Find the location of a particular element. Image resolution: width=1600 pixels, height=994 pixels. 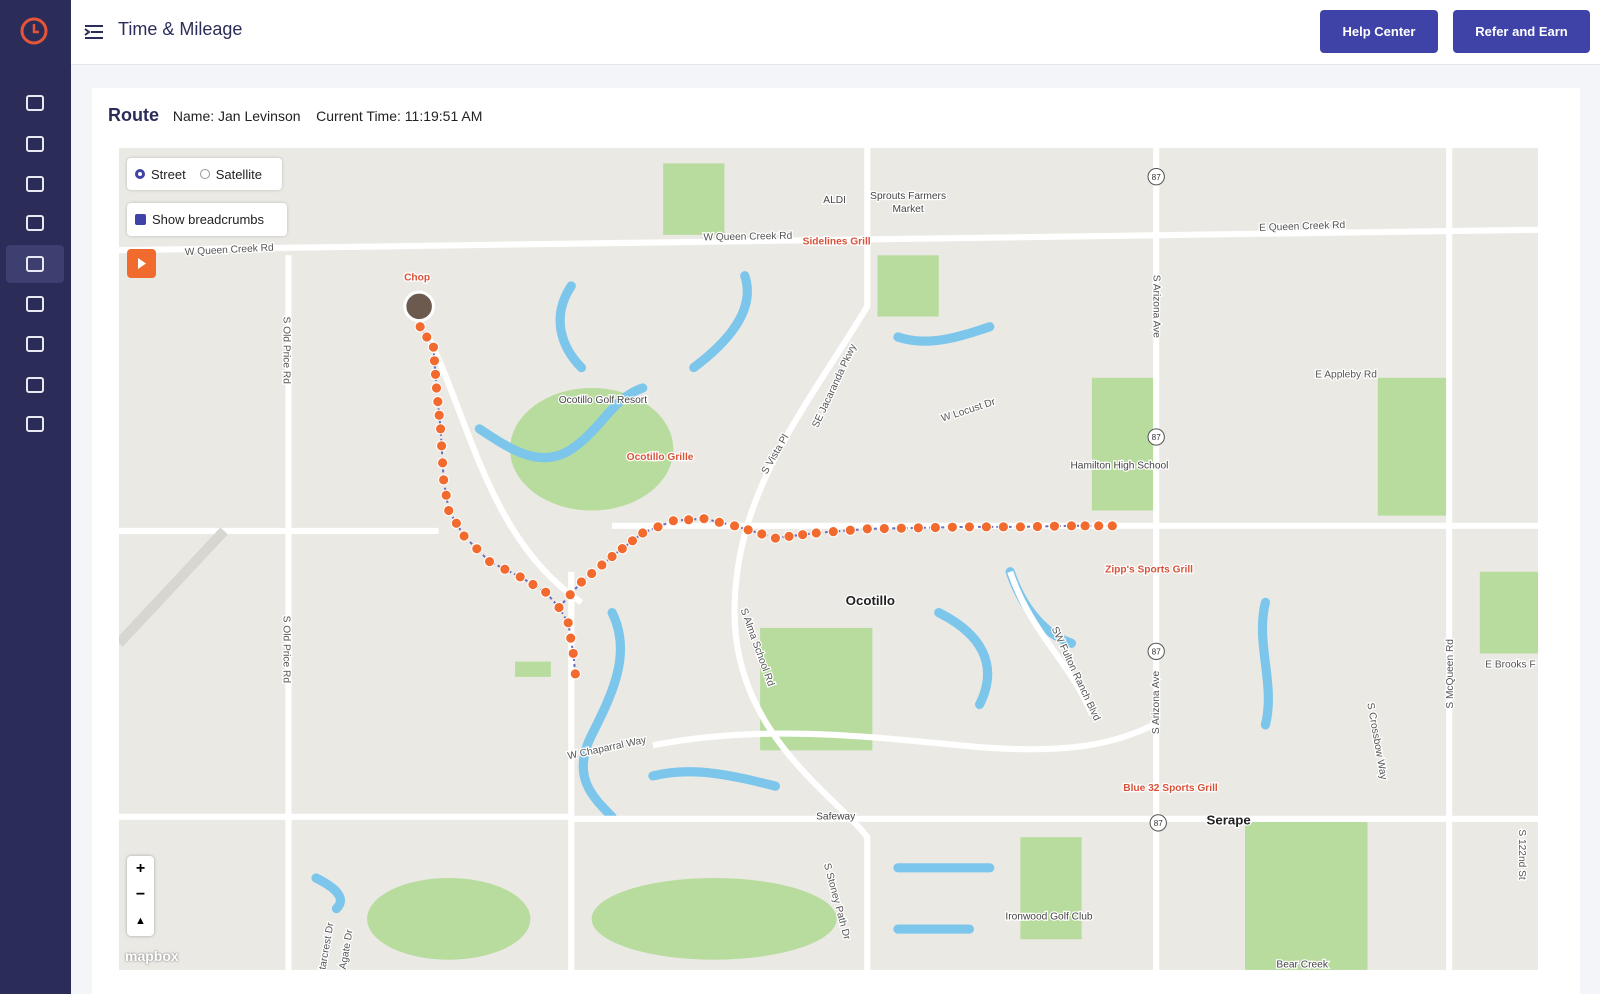

map-label: ALDI is located at coordinates (834, 200).